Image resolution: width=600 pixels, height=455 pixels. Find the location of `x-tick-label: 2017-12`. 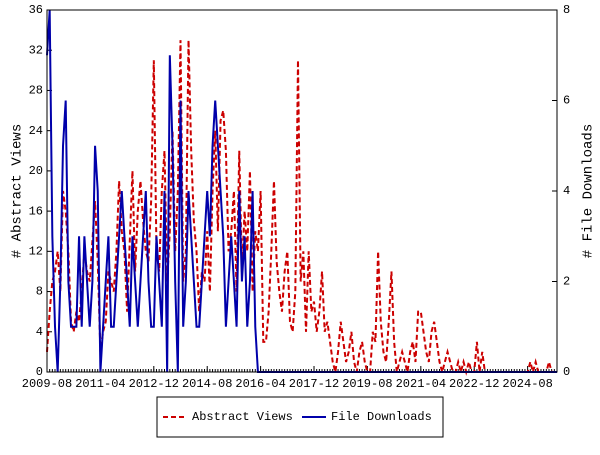

x-tick-label: 2017-12 is located at coordinates (314, 384).